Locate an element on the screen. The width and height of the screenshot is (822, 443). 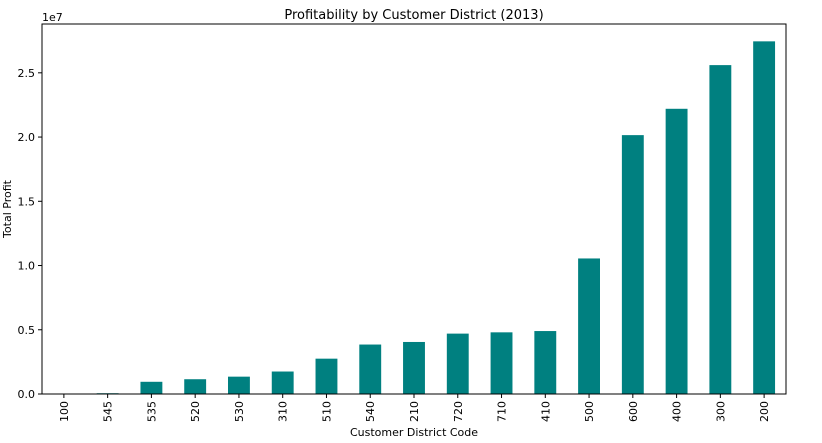
x-tick-label: 100 is located at coordinates (64, 411).